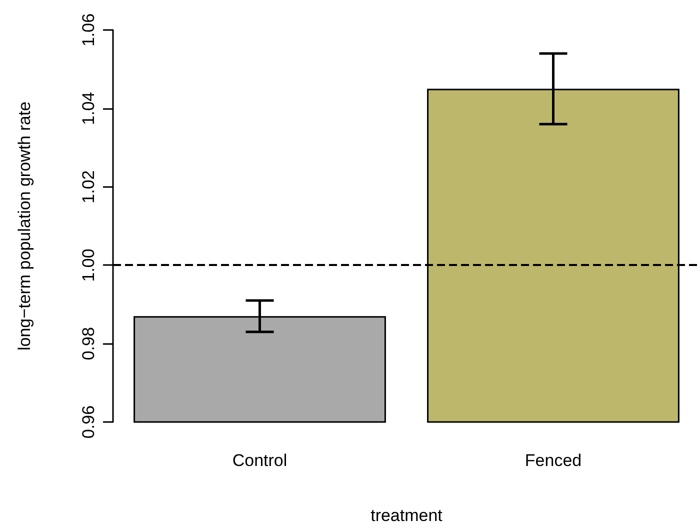 Image resolution: width=700 pixels, height=529 pixels. I want to click on y-axis-title: long−term population growth rate, so click(24, 226).